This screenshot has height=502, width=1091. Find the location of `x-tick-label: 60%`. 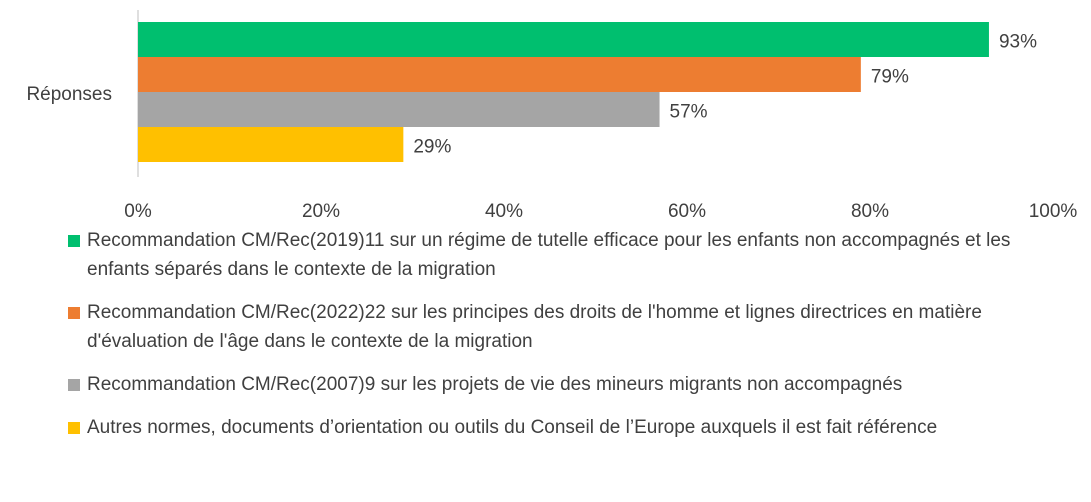

x-tick-label: 60% is located at coordinates (687, 211).